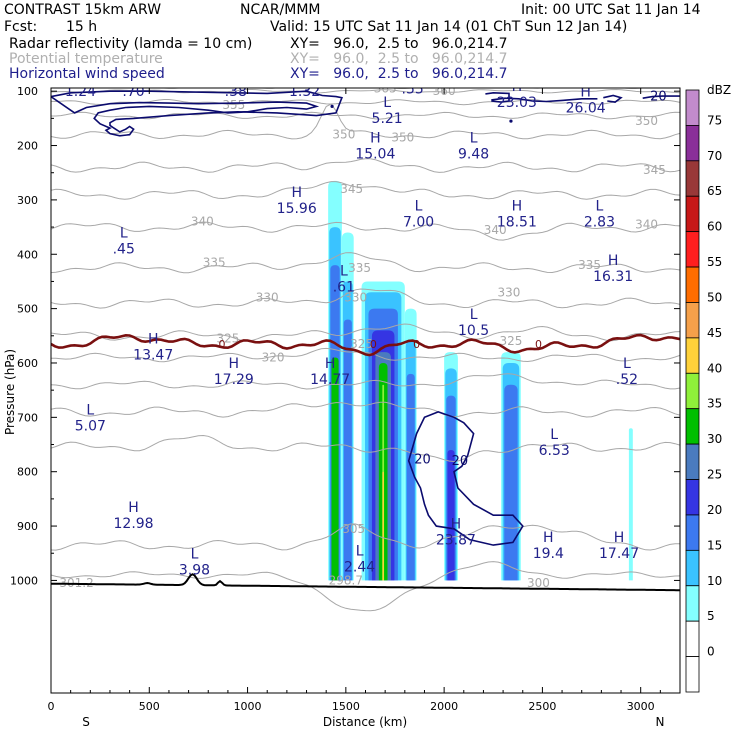 The width and height of the screenshot is (740, 740). I want to click on wind-contour-label-1: 20, so click(422, 460).